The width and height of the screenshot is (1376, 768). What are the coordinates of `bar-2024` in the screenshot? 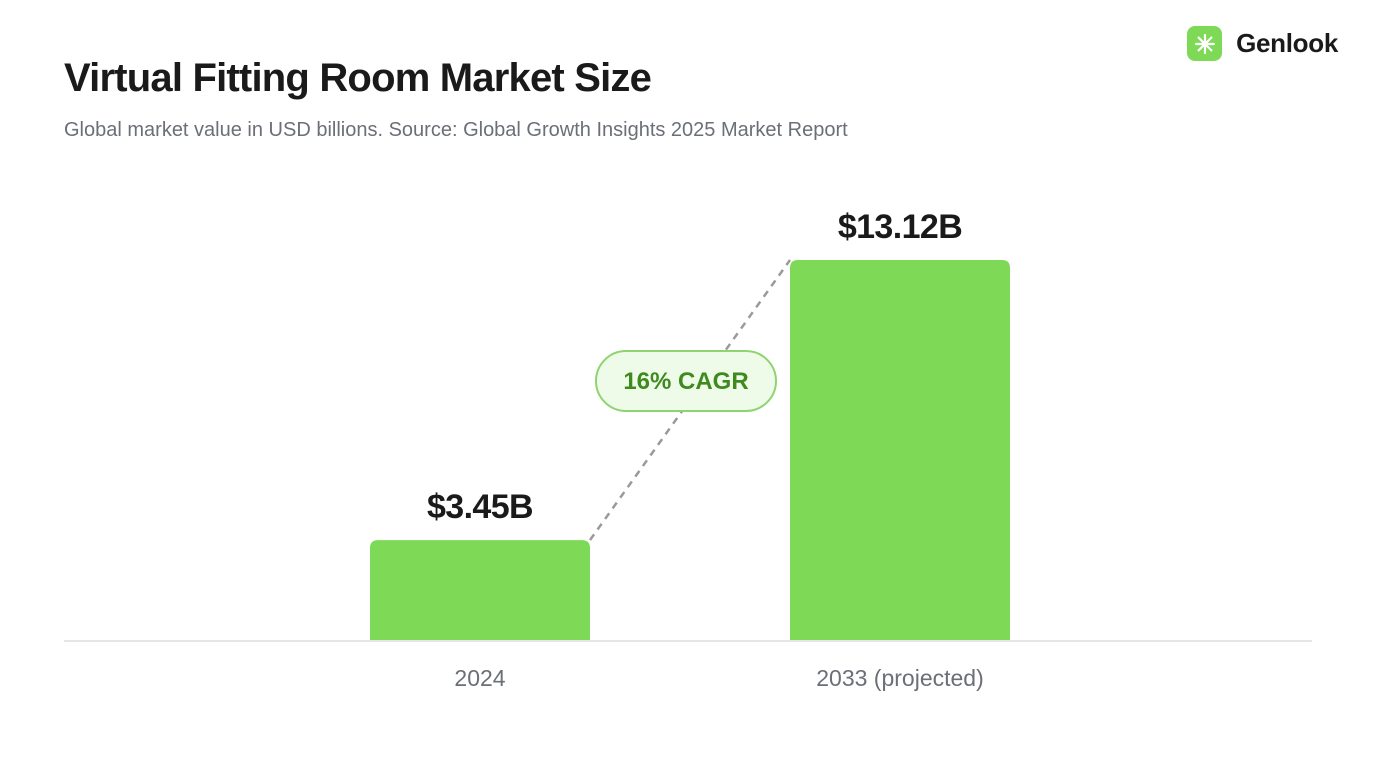 It's located at (480, 590).